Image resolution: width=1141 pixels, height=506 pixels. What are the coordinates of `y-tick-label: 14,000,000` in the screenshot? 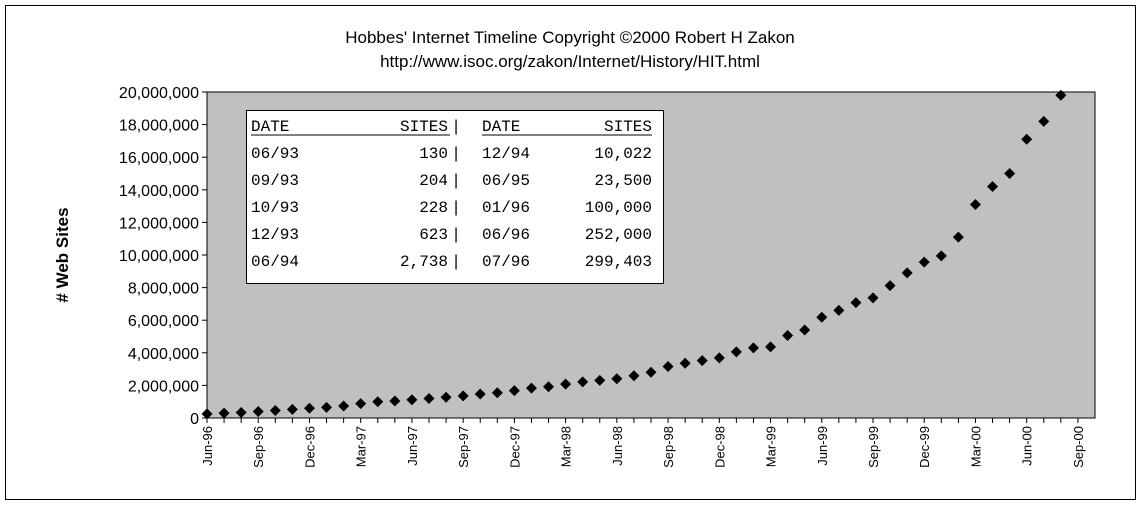 It's located at (159, 191).